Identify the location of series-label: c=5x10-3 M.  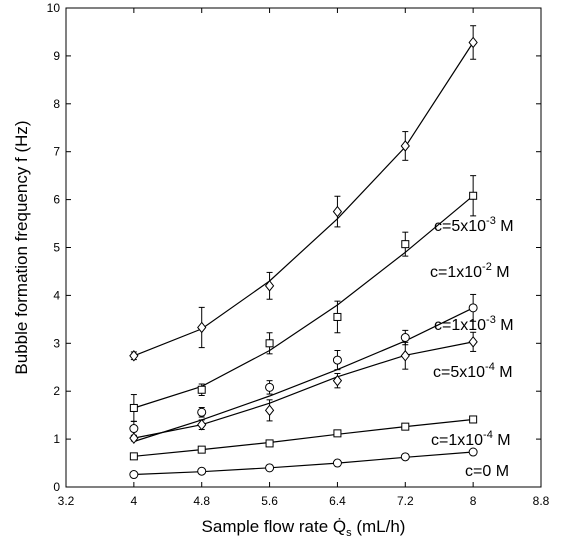
(474, 225).